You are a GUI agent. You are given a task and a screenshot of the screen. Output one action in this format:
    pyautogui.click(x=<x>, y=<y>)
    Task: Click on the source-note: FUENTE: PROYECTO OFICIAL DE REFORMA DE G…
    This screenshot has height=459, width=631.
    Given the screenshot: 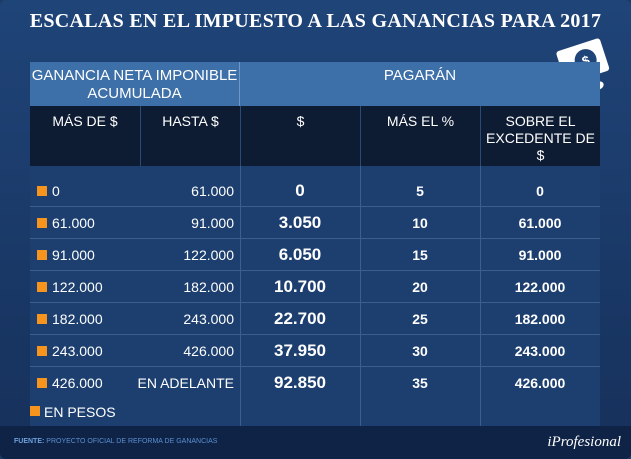 What is the action you would take?
    pyautogui.click(x=115, y=441)
    